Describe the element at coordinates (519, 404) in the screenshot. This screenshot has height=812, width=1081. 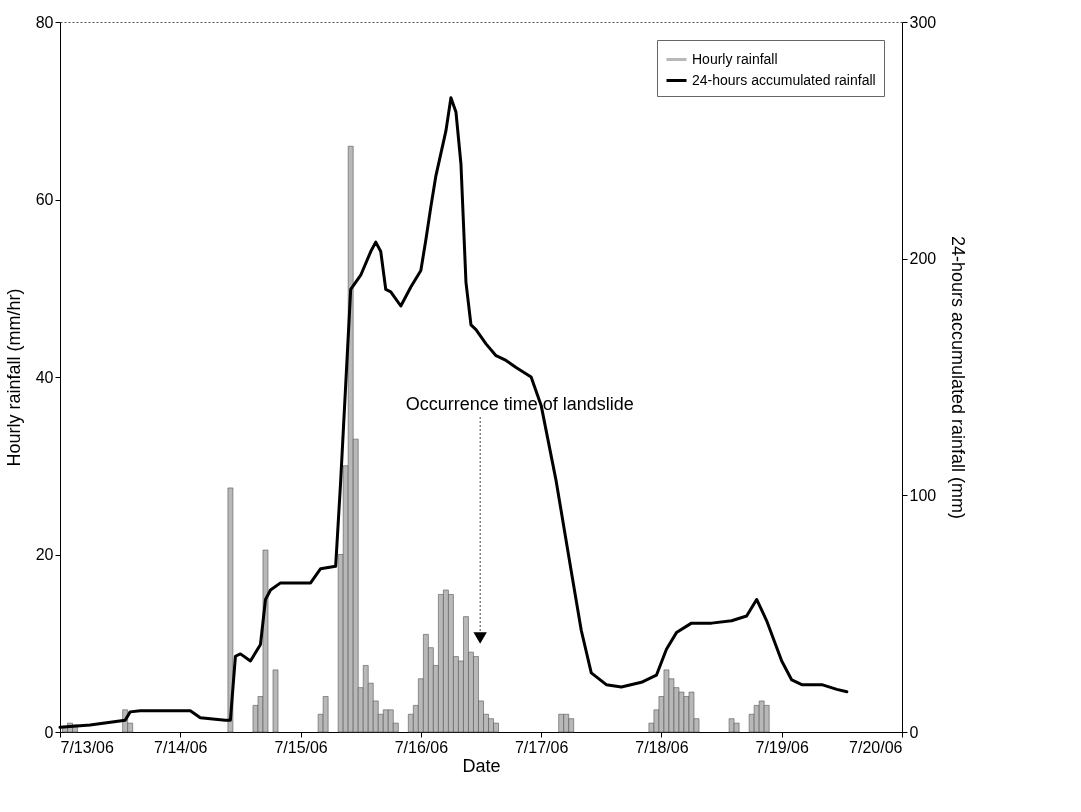
I see `annotation: Occurrence time of landslide` at that location.